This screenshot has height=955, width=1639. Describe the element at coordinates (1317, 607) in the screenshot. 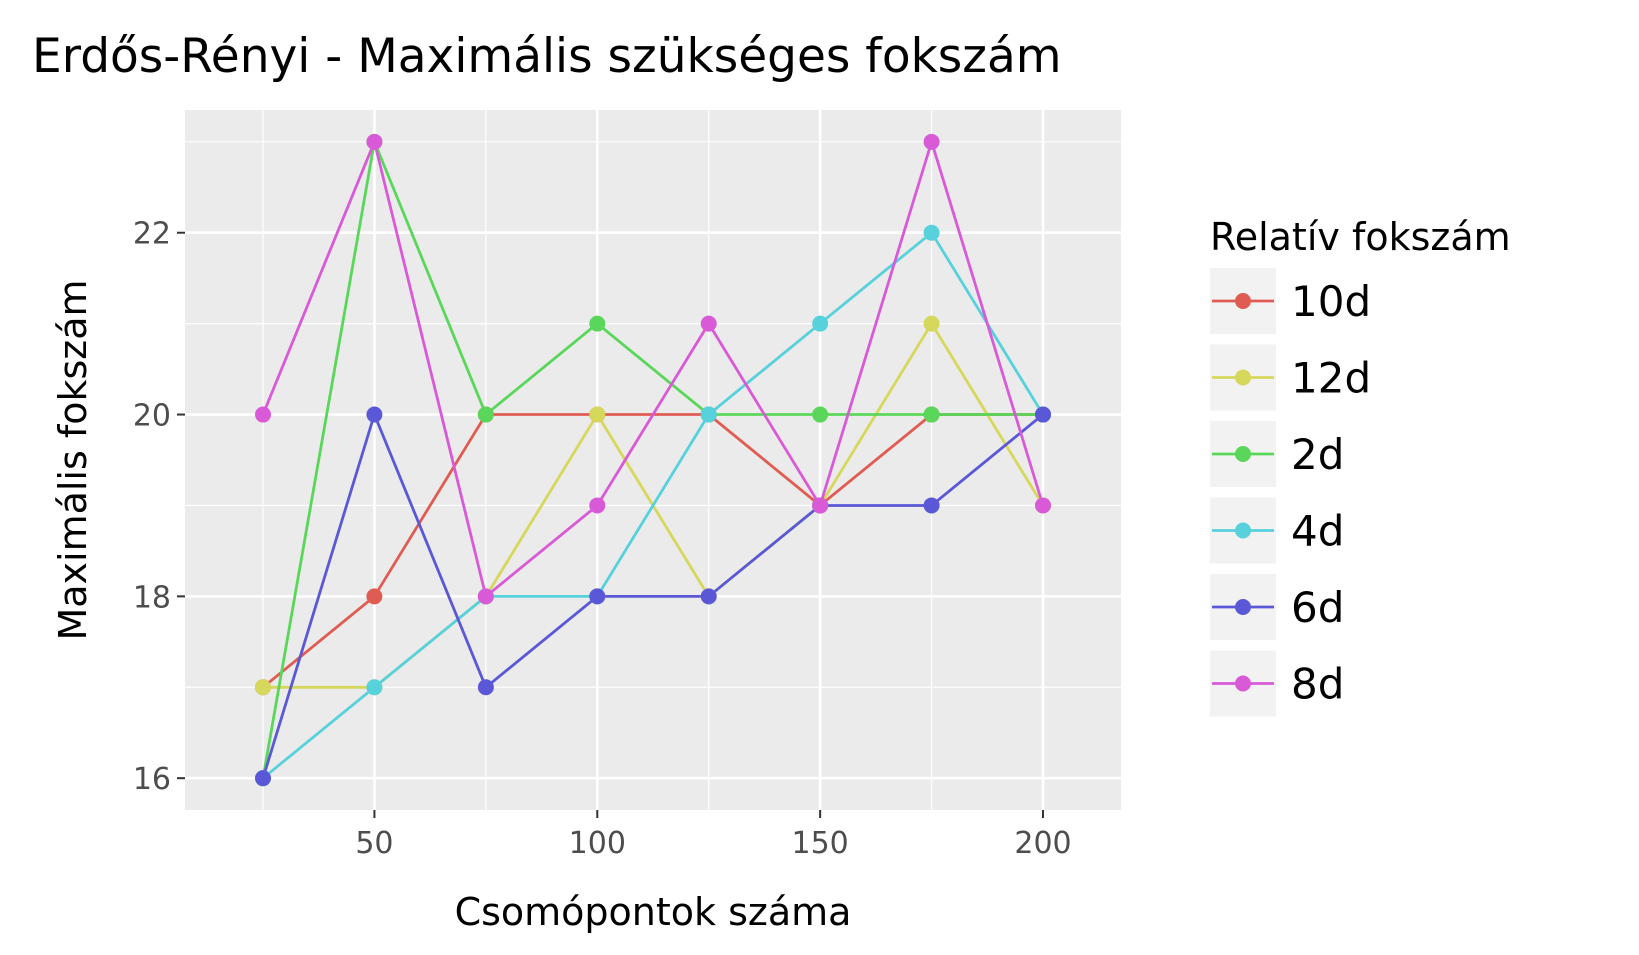

I see `legend-label-6d: 6d` at that location.